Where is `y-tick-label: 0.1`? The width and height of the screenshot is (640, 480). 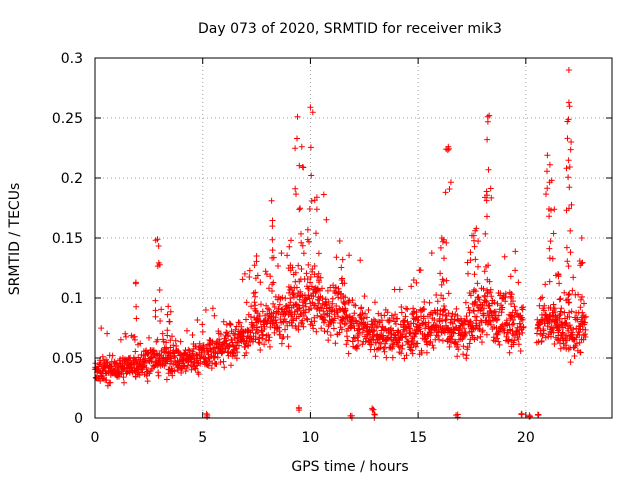
y-tick-label: 0.1 is located at coordinates (72, 299).